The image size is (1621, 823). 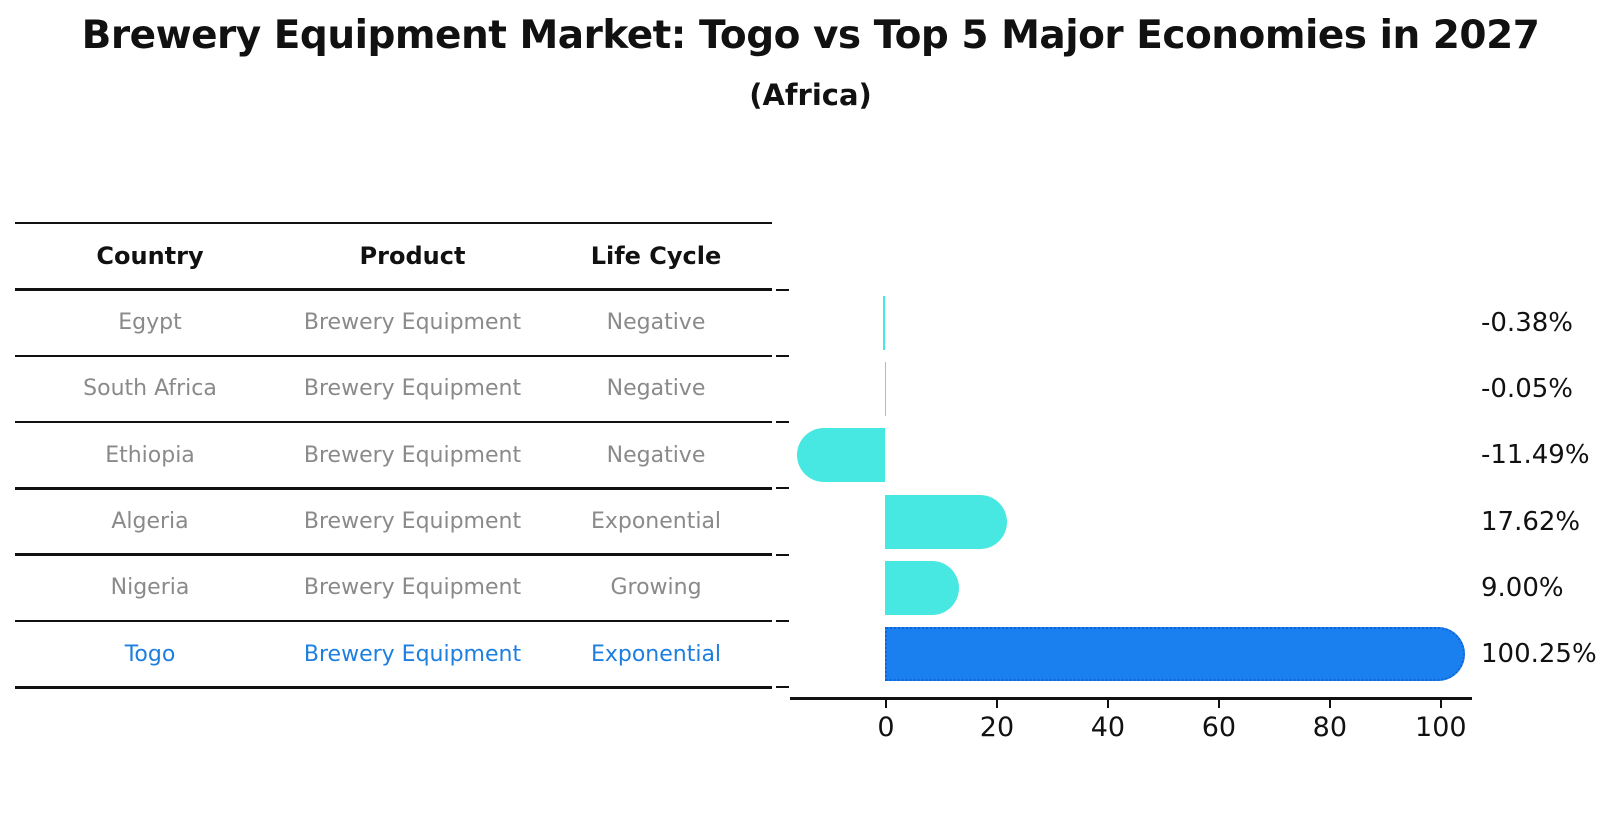 What do you see at coordinates (150, 455) in the screenshot?
I see `table-cell-country: Ethiopia` at bounding box center [150, 455].